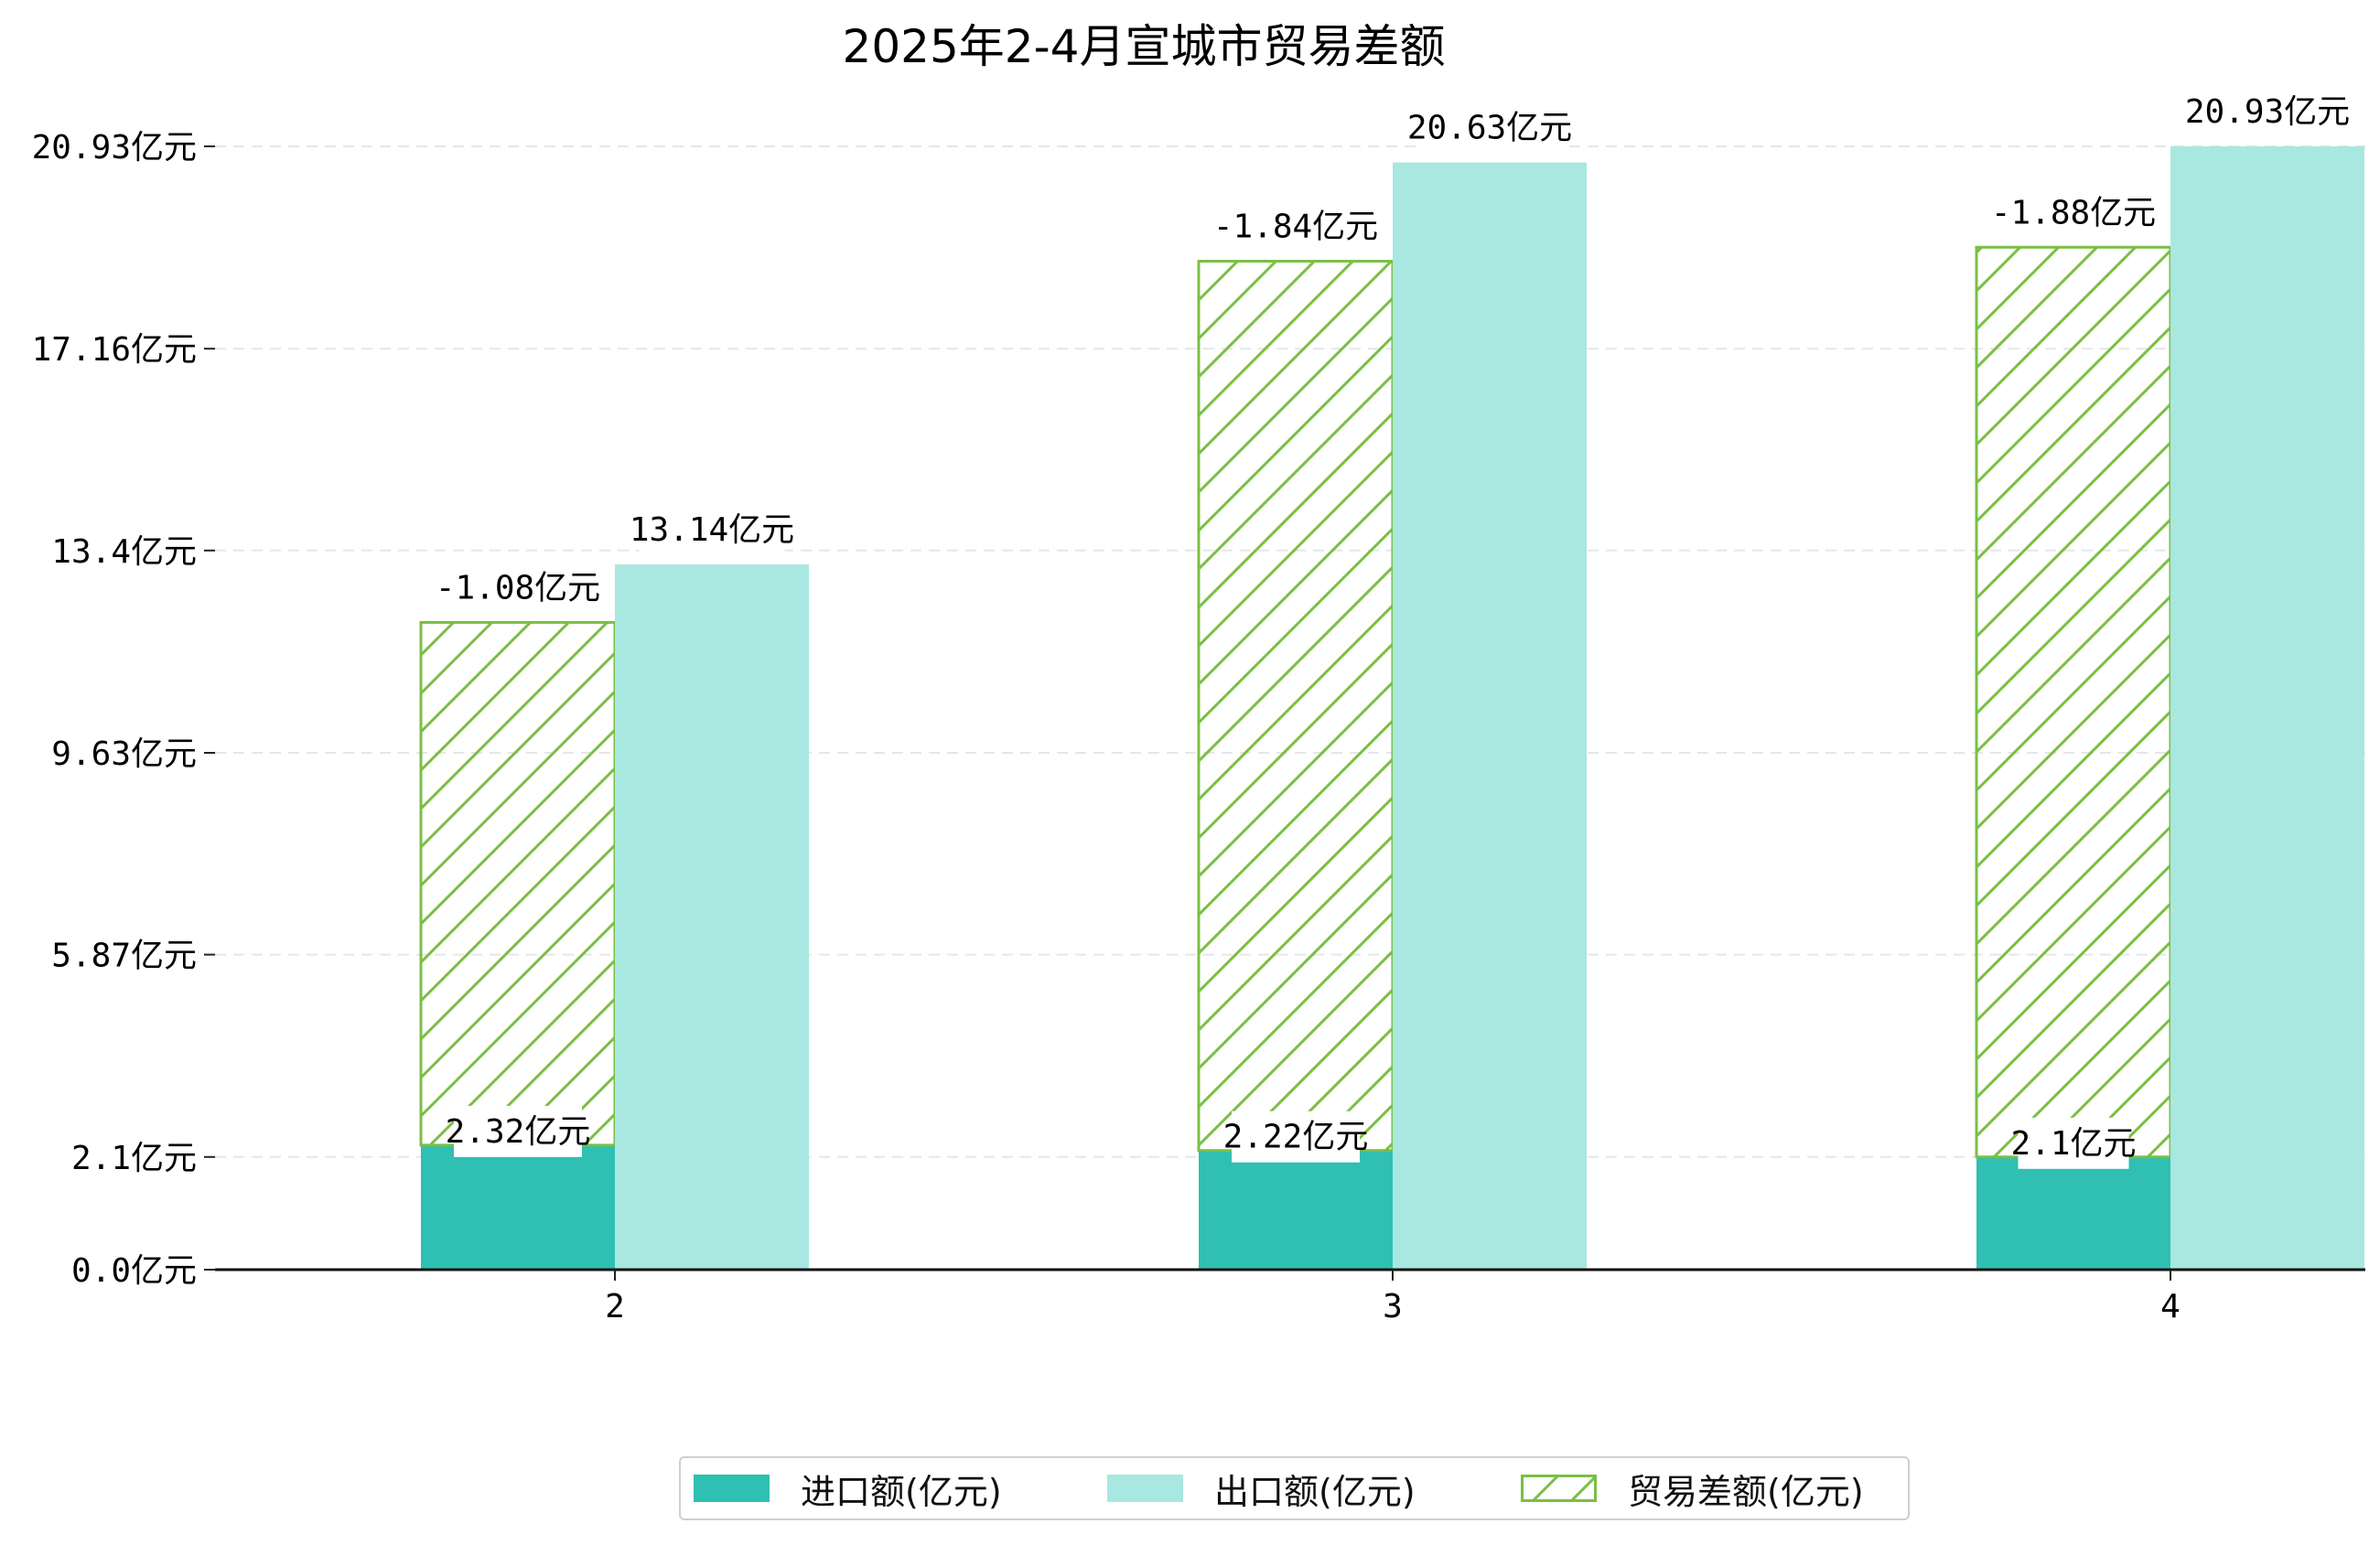  I want to click on legend-item-balance: 贸易差额(亿元), so click(1692, 1488).